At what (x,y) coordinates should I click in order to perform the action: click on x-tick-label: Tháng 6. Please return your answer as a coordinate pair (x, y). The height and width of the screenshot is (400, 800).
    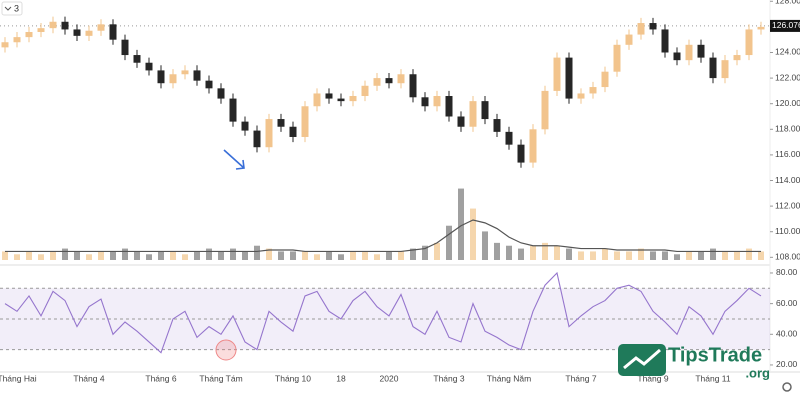
    Looking at the image, I should click on (160, 378).